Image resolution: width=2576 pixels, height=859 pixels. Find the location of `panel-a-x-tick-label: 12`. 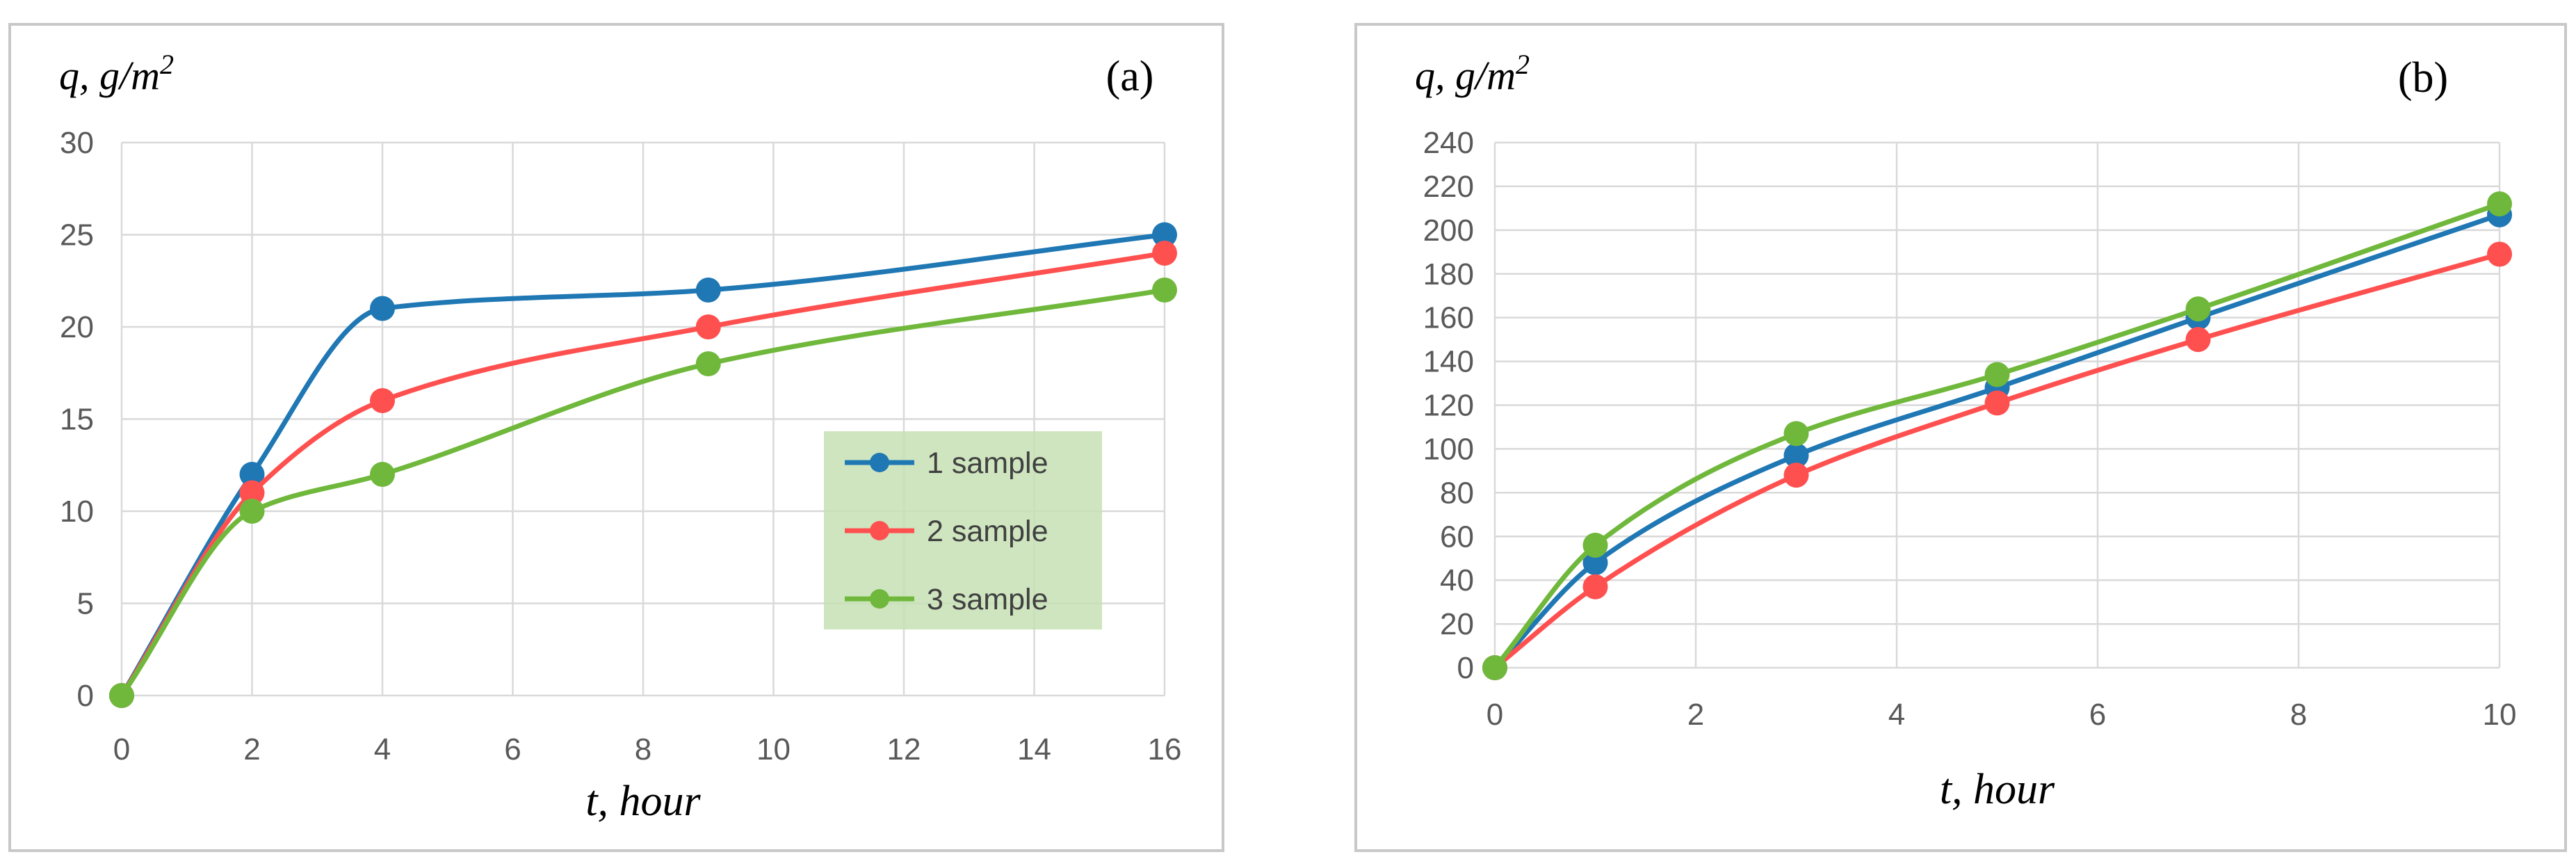

panel-a-x-tick-label: 12 is located at coordinates (904, 749).